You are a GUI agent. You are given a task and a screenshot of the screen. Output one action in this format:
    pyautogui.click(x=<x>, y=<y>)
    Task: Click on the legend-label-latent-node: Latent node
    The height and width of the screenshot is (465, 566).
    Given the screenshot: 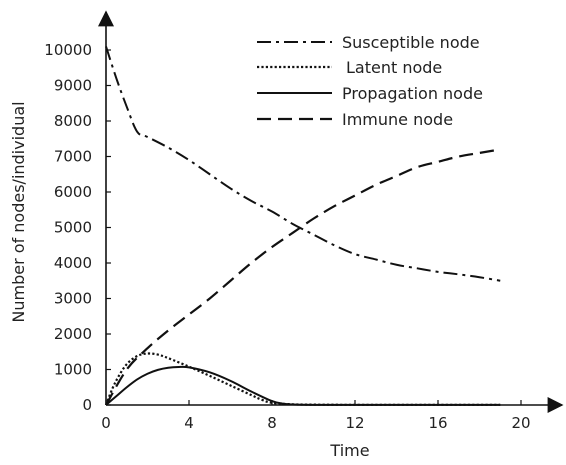 What is the action you would take?
    pyautogui.click(x=394, y=67)
    